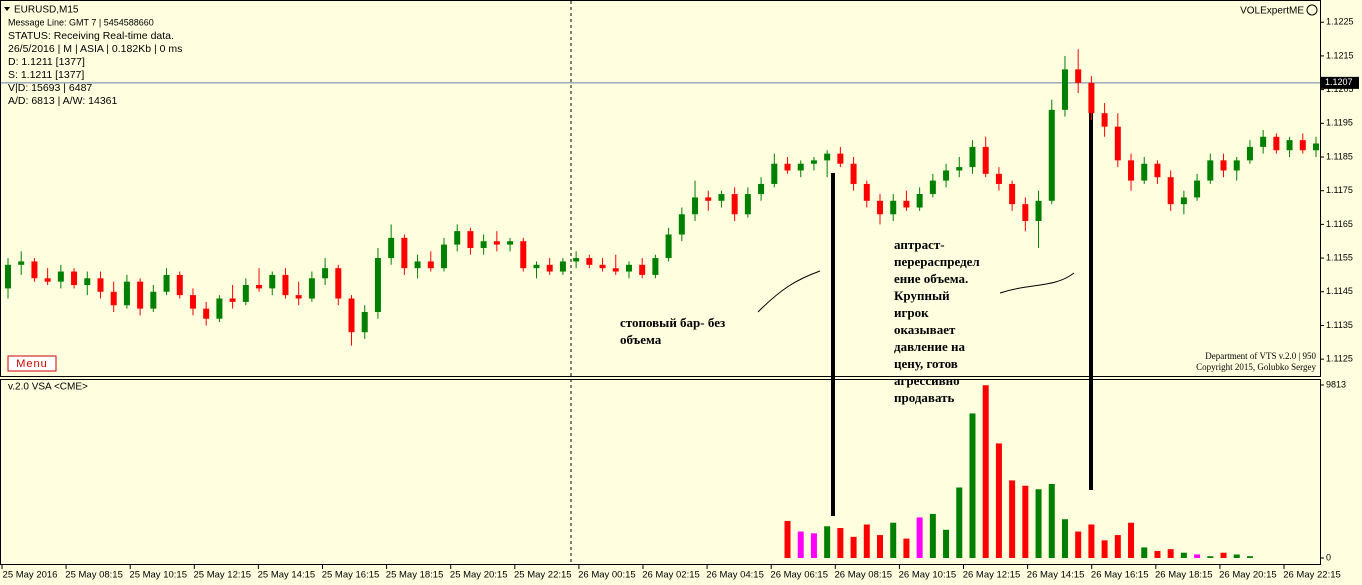  I want to click on x-tick-label: 25 May 12:15, so click(223, 575).